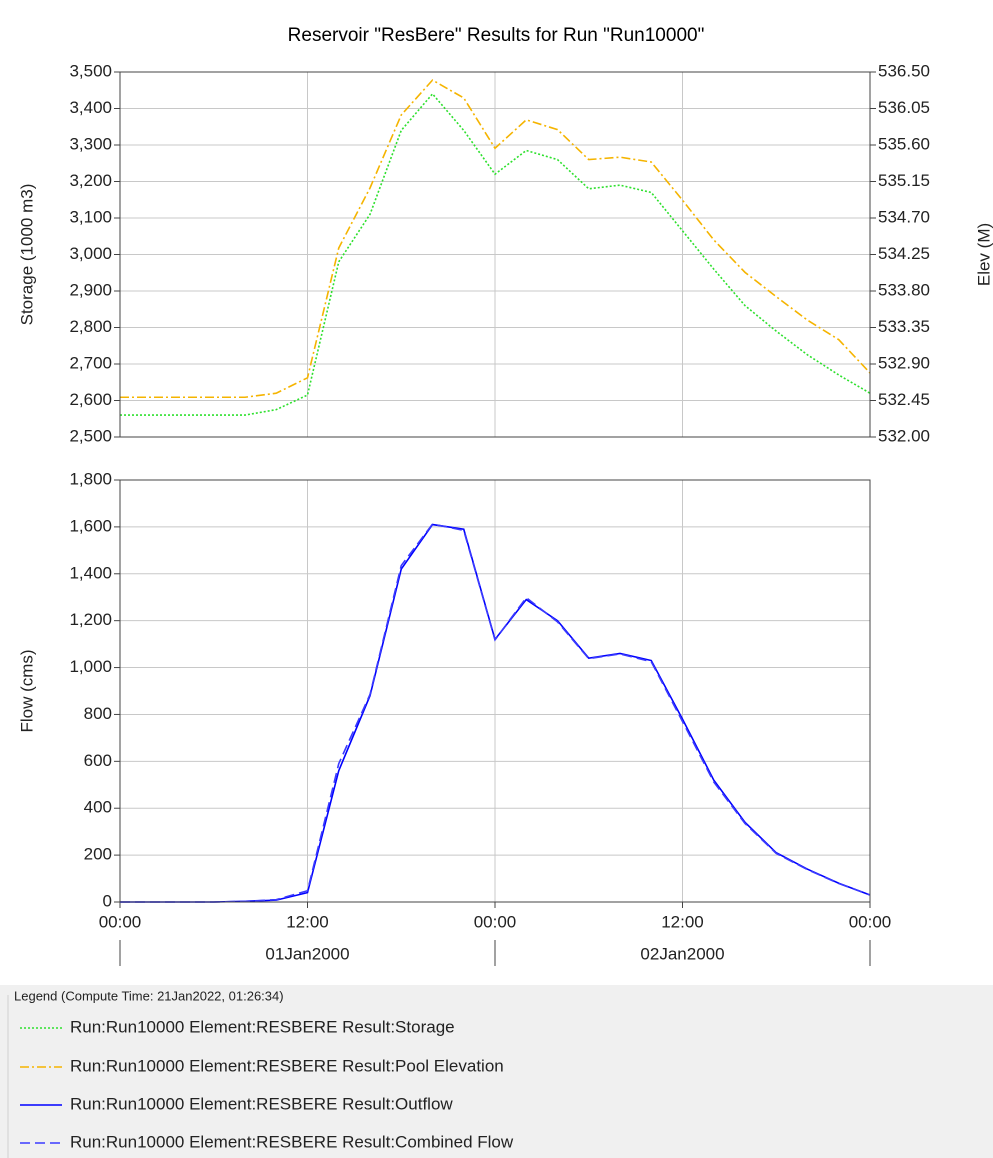 This screenshot has height=1158, width=993. I want to click on legend-panel, so click(496, 1071).